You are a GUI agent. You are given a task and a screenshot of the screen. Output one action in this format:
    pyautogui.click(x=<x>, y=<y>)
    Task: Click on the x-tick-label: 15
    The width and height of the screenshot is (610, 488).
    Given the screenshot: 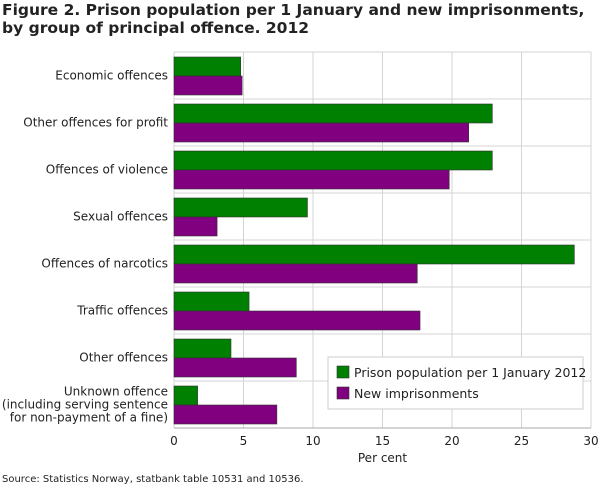 What is the action you would take?
    pyautogui.click(x=382, y=441)
    